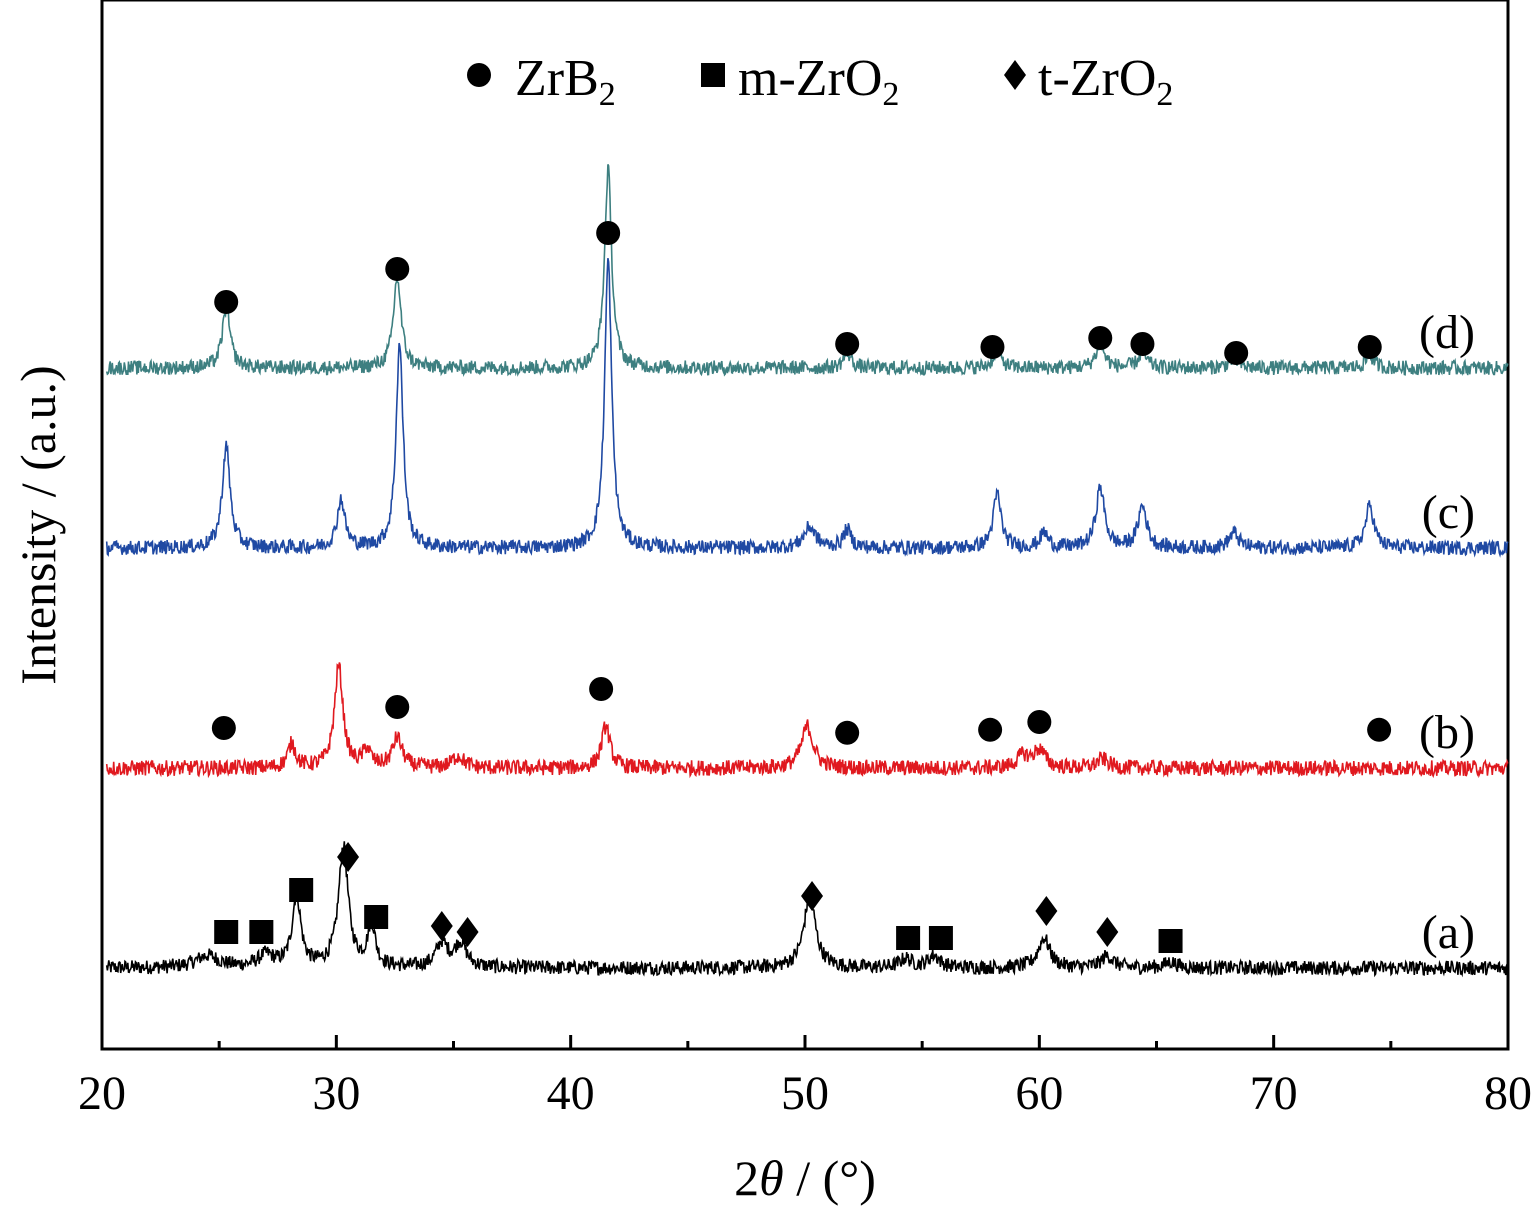 This screenshot has height=1217, width=1538. I want to click on series-label-a: (a), so click(1448, 932).